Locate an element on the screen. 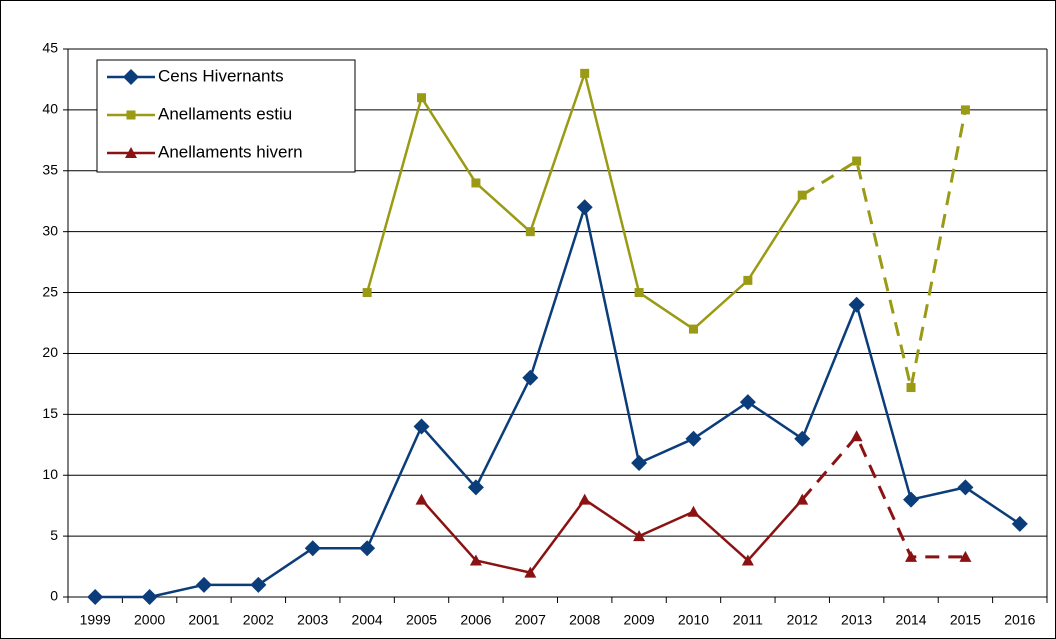  x-tick-label: 2004 is located at coordinates (367, 620).